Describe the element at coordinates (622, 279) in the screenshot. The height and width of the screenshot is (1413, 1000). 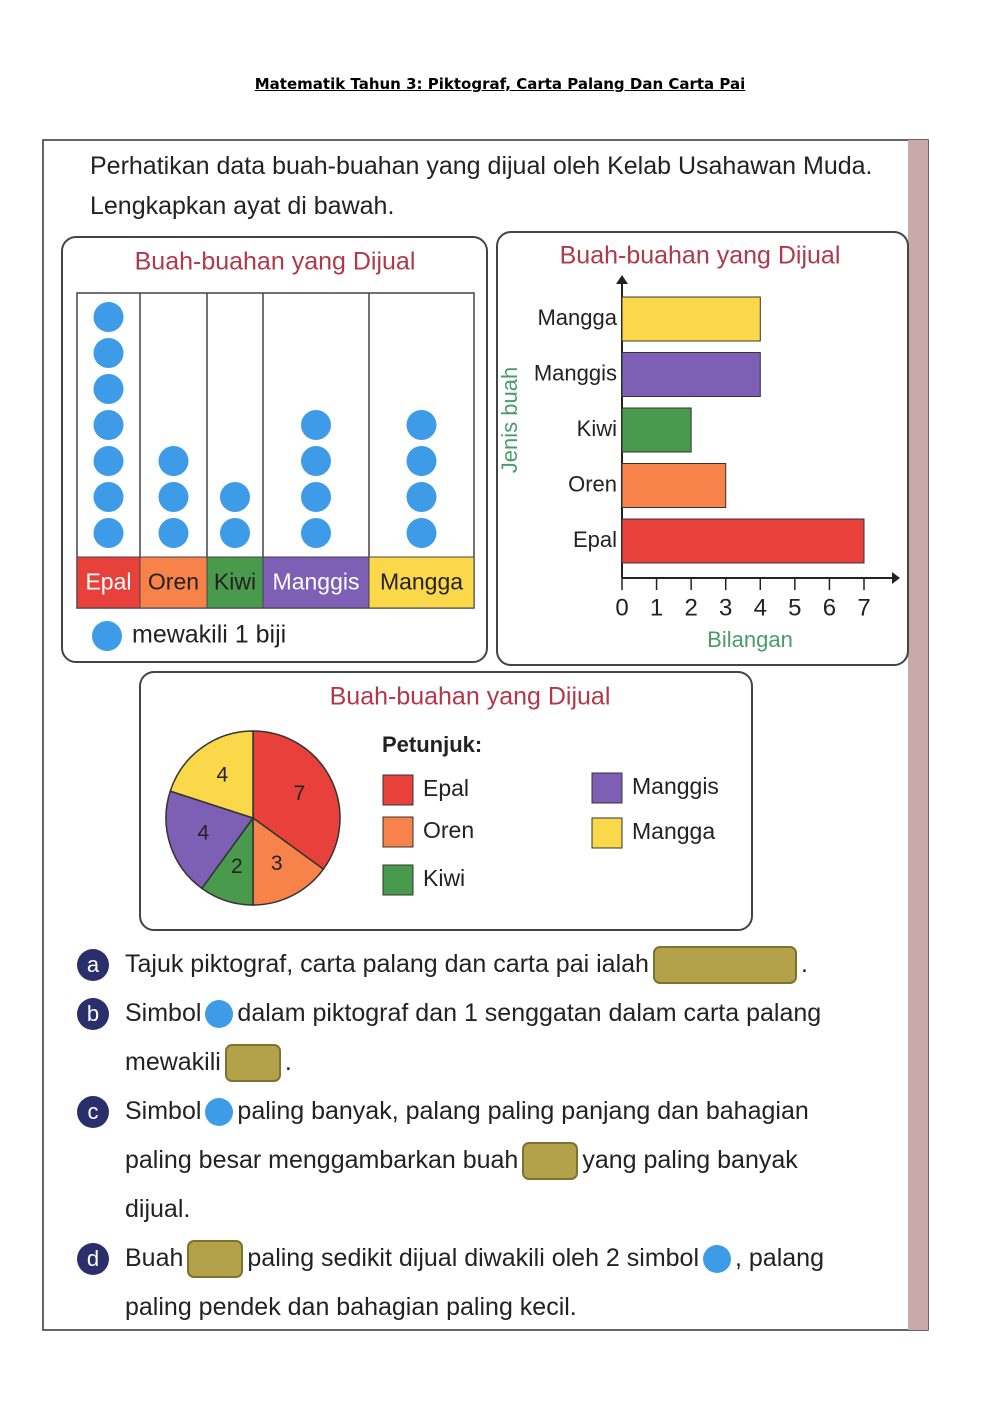
I see `y-axis-arrow` at that location.